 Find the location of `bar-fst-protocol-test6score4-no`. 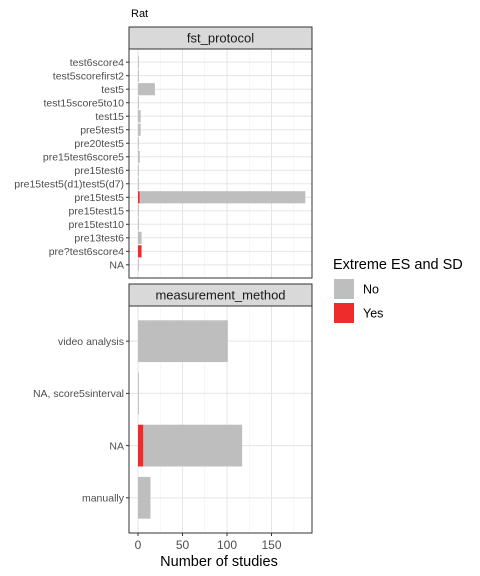

bar-fst-protocol-test6score4-no is located at coordinates (138, 62).